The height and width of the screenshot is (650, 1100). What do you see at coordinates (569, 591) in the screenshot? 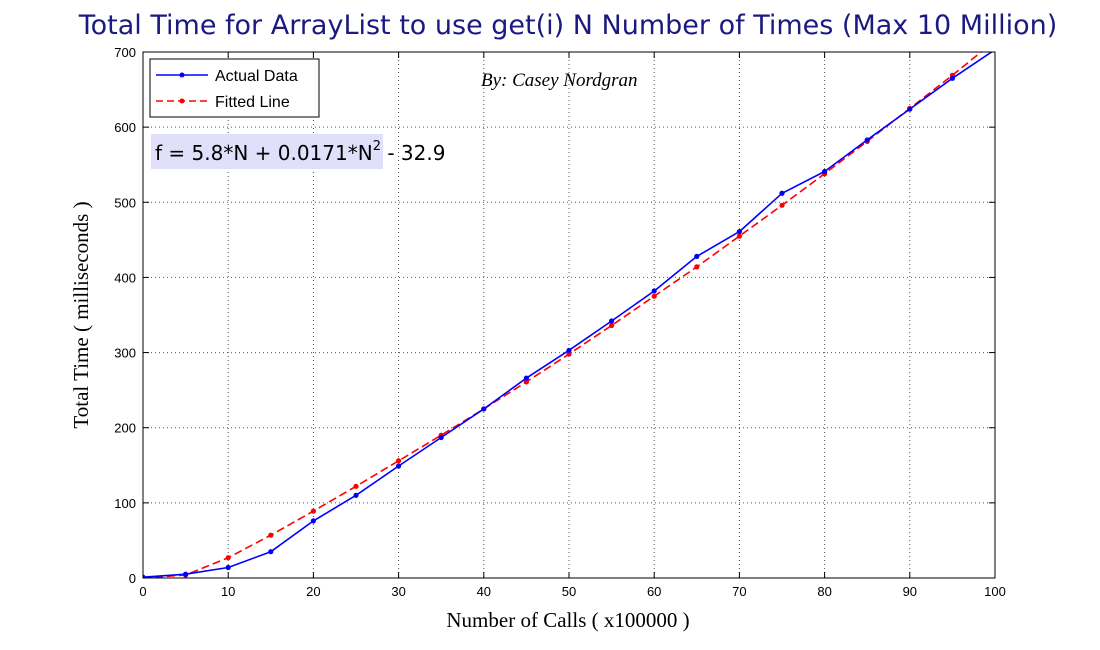
I see `x-tick-label: 50` at bounding box center [569, 591].